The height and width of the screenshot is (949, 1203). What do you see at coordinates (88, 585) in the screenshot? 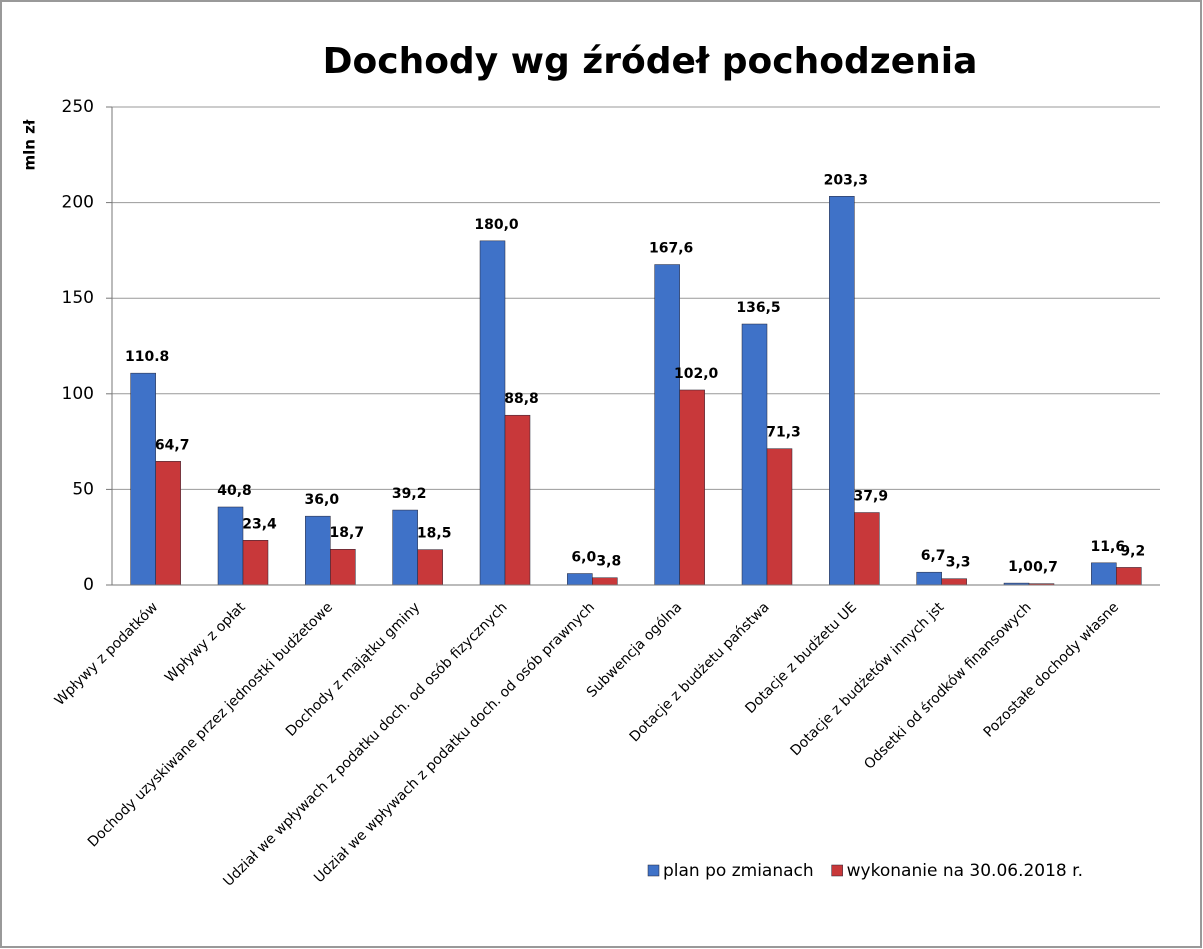
I see `y-tick-label: 0` at bounding box center [88, 585].